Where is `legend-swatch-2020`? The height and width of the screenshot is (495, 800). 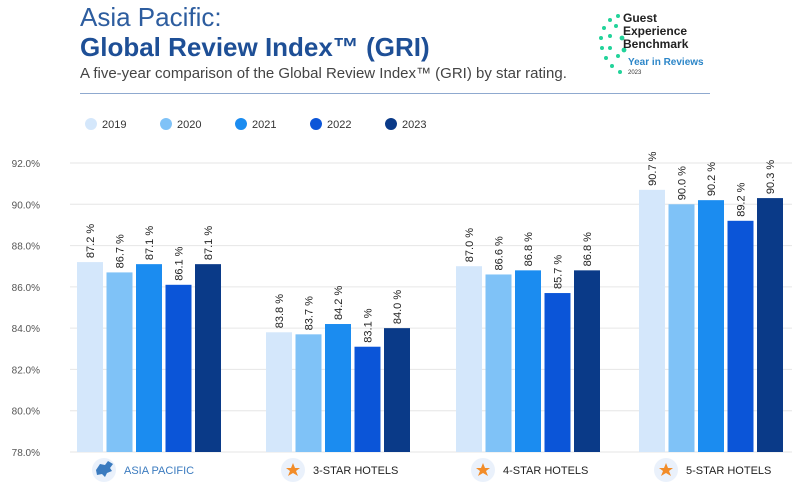 legend-swatch-2020 is located at coordinates (166, 124).